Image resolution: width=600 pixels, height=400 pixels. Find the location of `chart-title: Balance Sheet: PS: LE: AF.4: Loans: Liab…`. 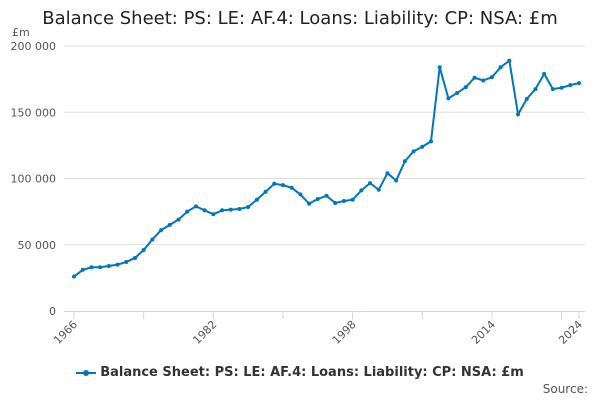

chart-title: Balance Sheet: PS: LE: AF.4: Loans: Liab… is located at coordinates (300, 18).